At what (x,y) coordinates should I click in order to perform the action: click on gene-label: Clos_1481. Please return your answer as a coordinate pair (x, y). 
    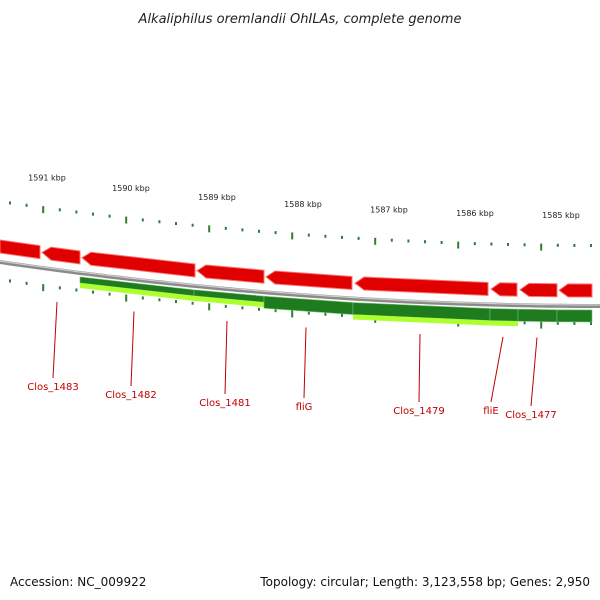
    Looking at the image, I should click on (225, 403).